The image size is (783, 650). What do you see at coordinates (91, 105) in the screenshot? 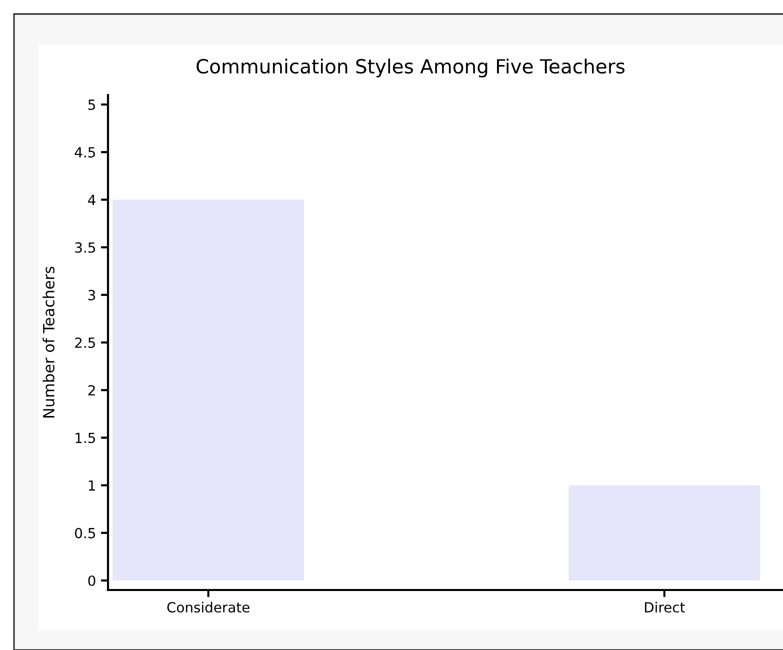
I see `y-tick-label: 5` at bounding box center [91, 105].